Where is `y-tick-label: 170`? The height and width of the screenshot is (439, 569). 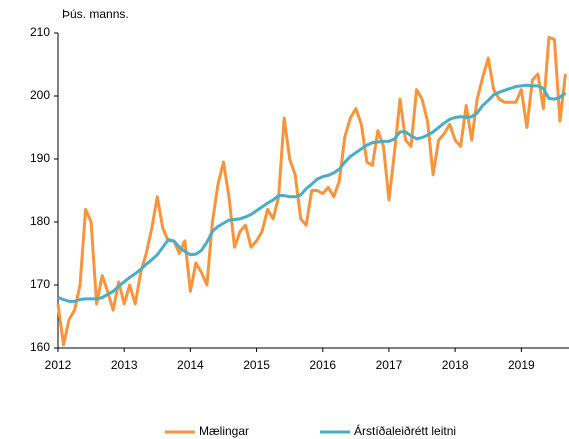
y-tick-label: 170 is located at coordinates (40, 284).